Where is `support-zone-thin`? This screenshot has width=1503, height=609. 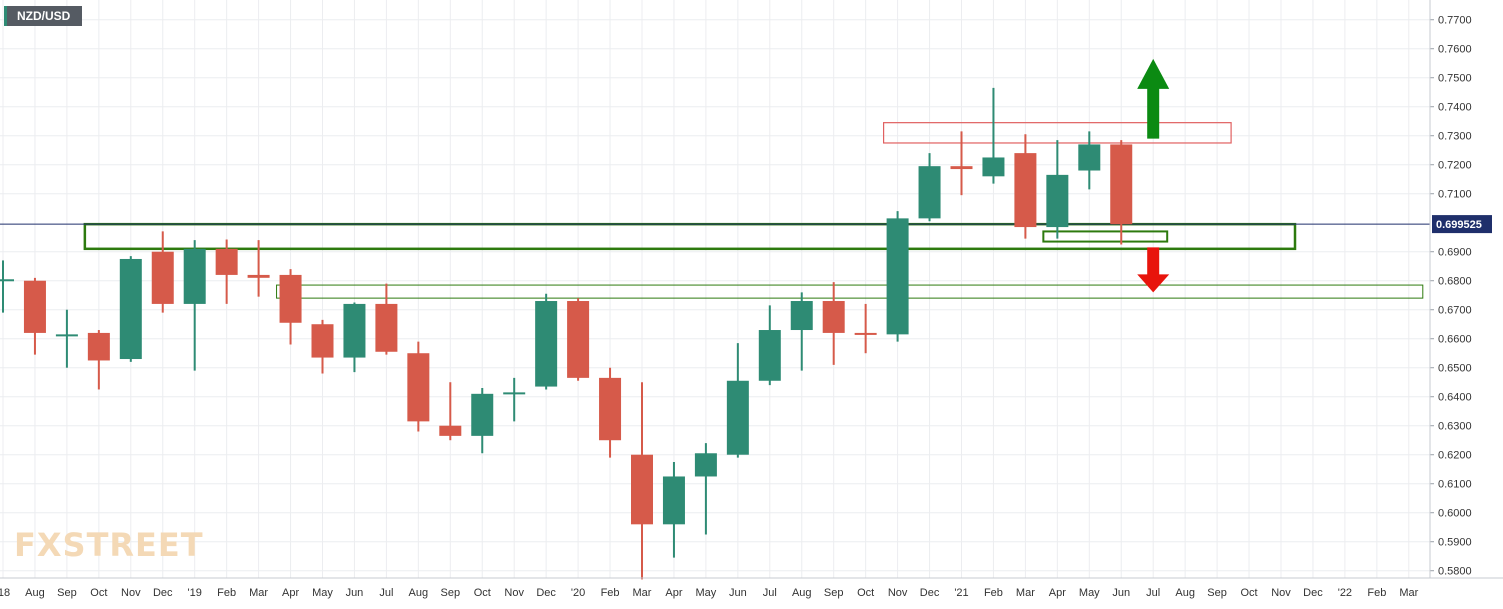
support-zone-thin is located at coordinates (850, 291).